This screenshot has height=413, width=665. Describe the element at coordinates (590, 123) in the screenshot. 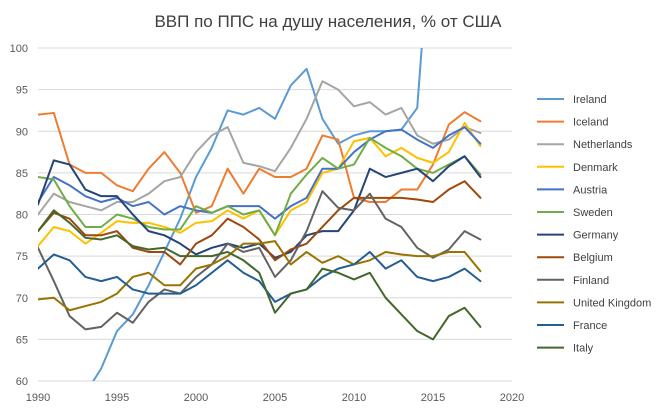

I see `legend-label-iceland: Iceland` at that location.